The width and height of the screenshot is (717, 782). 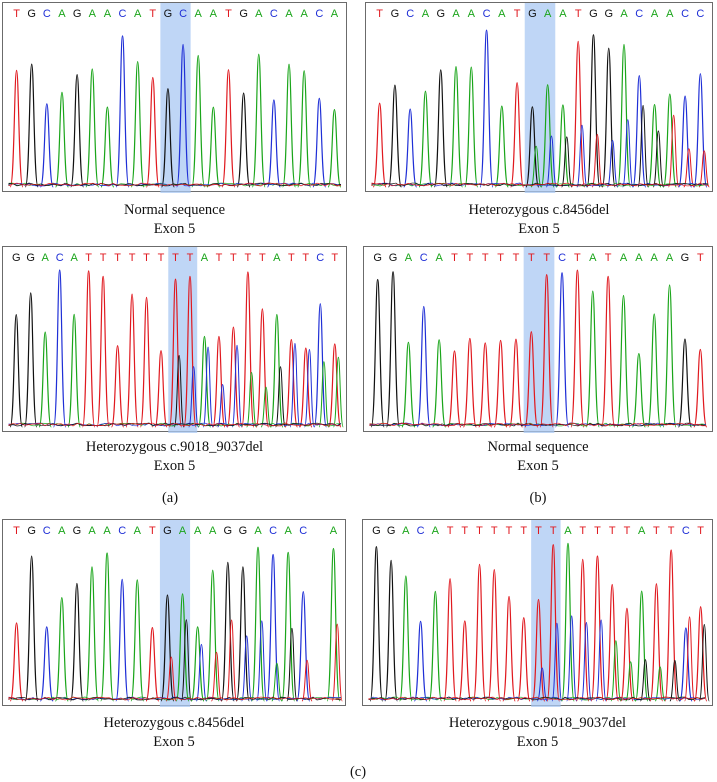 What do you see at coordinates (319, 14) in the screenshot?
I see `base-call-C-20: C` at bounding box center [319, 14].